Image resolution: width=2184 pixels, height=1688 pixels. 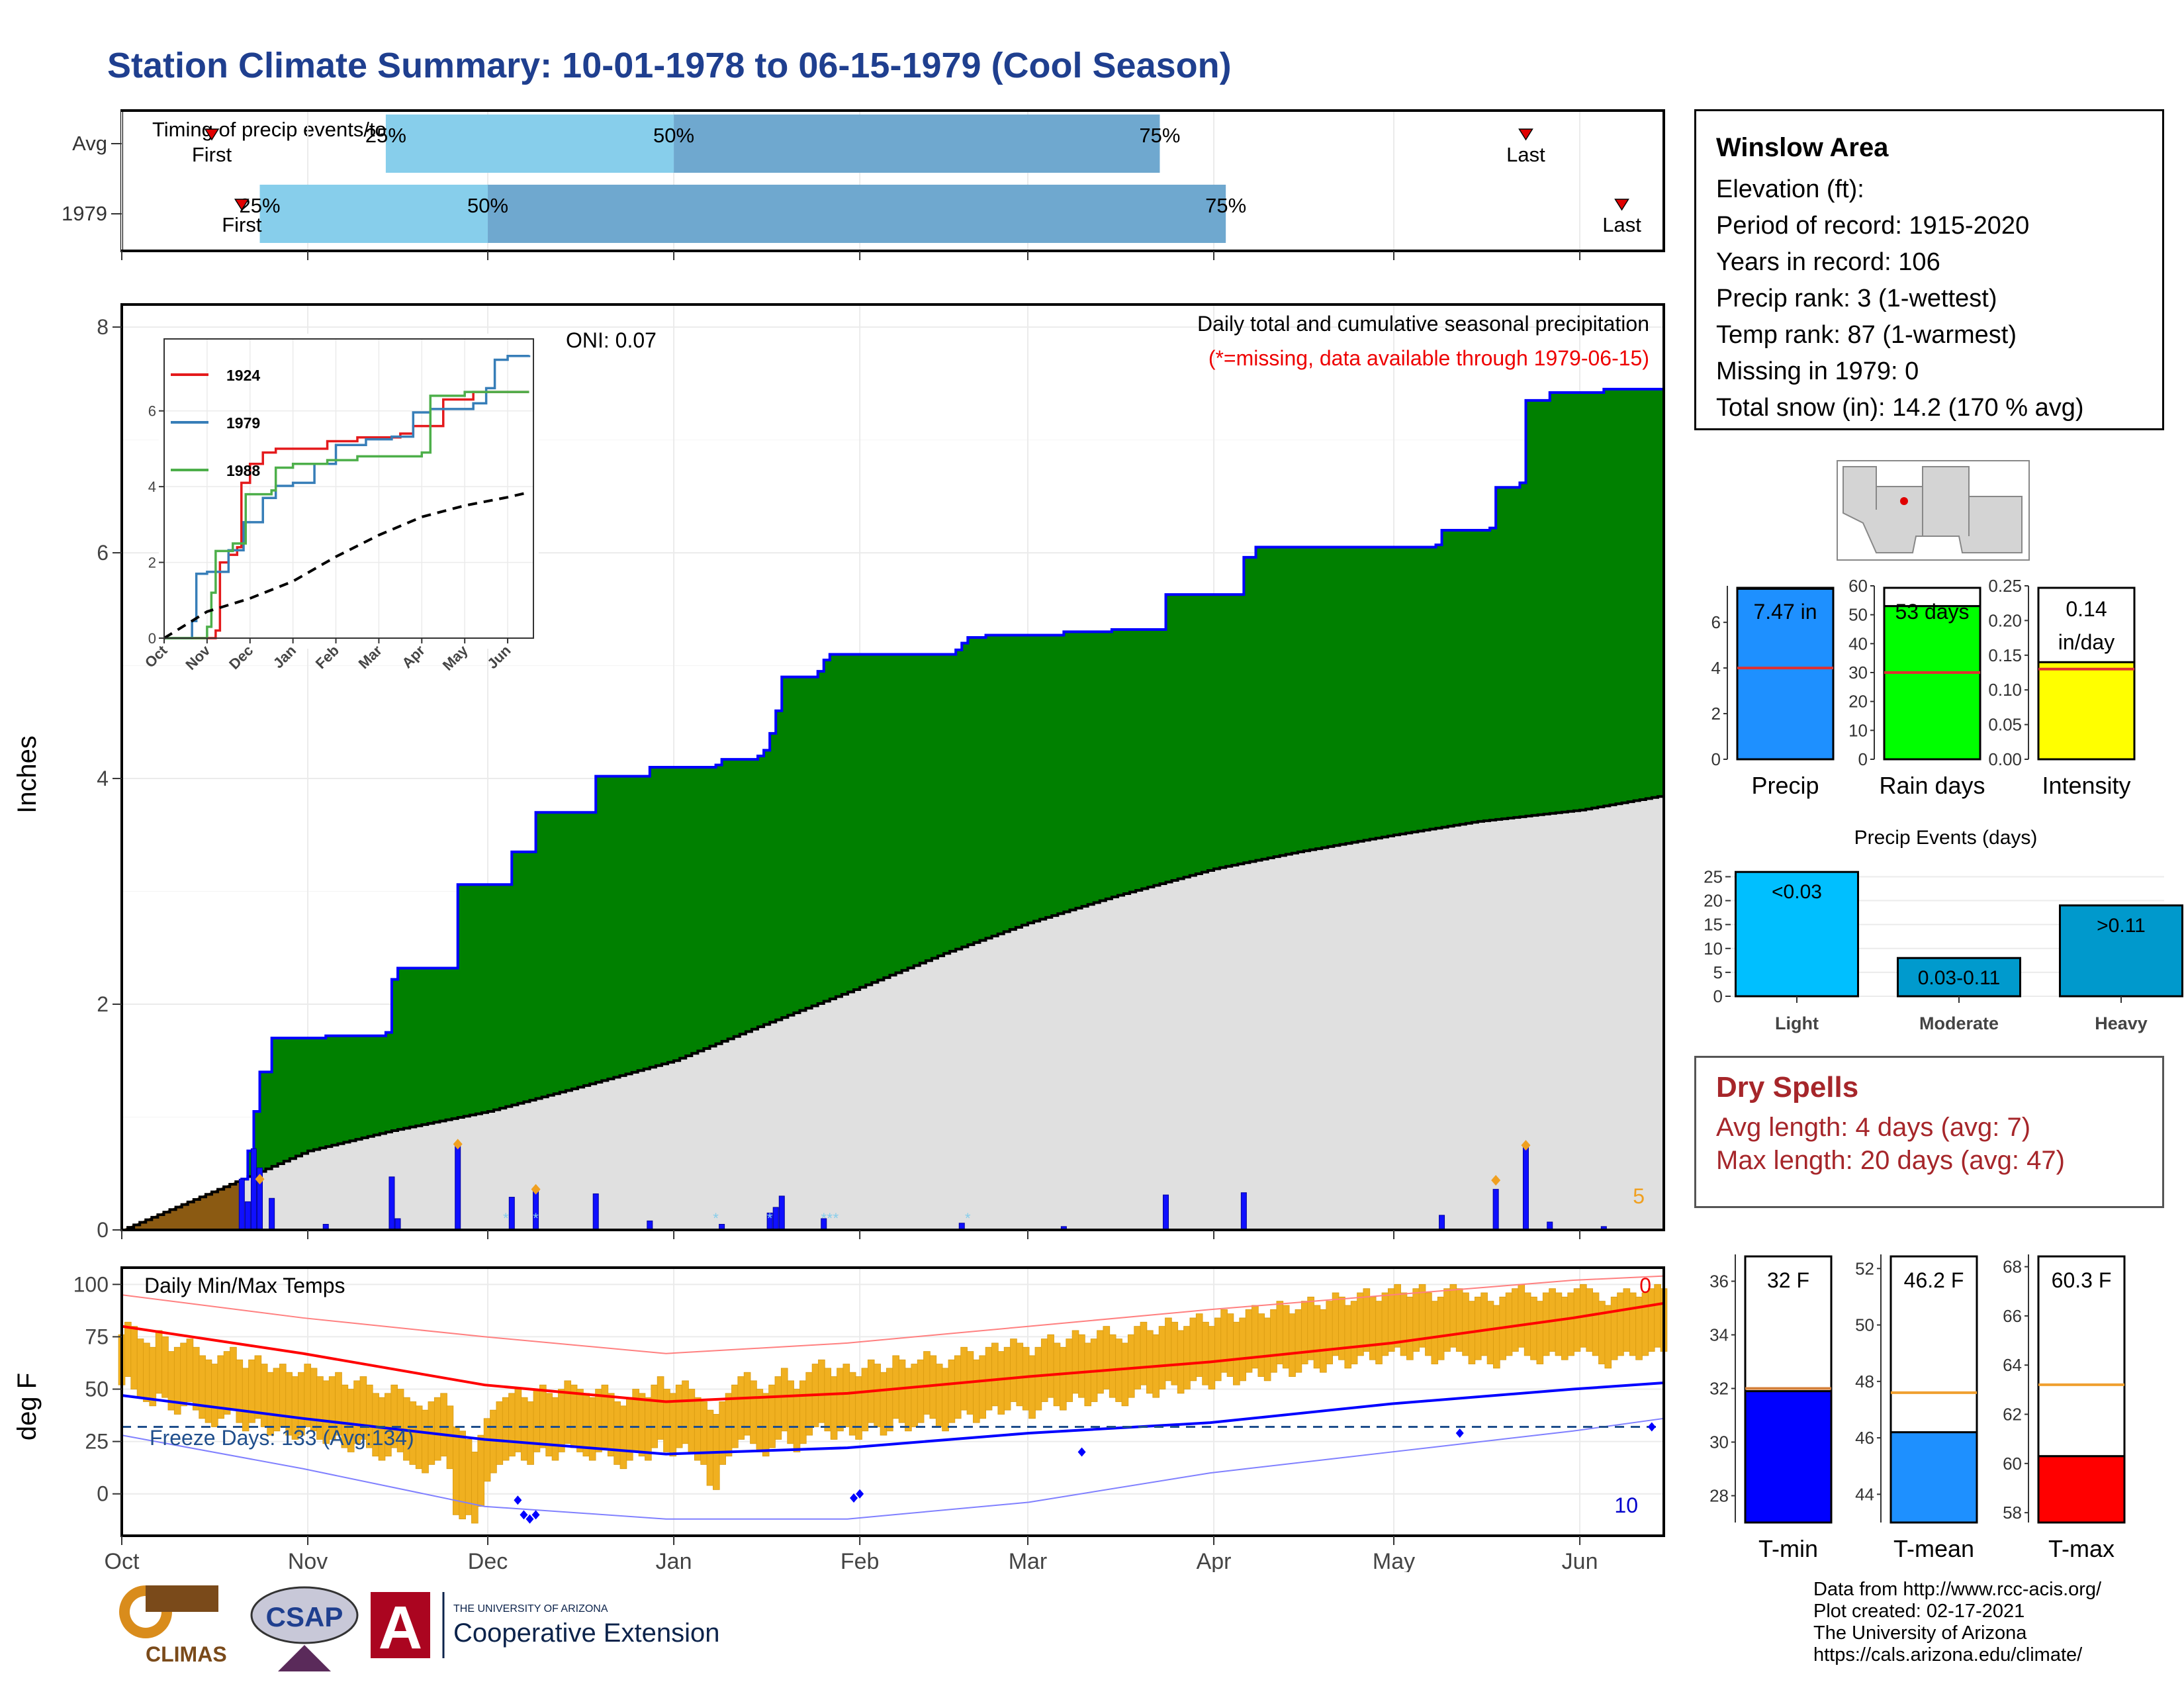 What do you see at coordinates (2005, 759) in the screenshot?
I see `stat-tick-label: 0.00` at bounding box center [2005, 759].